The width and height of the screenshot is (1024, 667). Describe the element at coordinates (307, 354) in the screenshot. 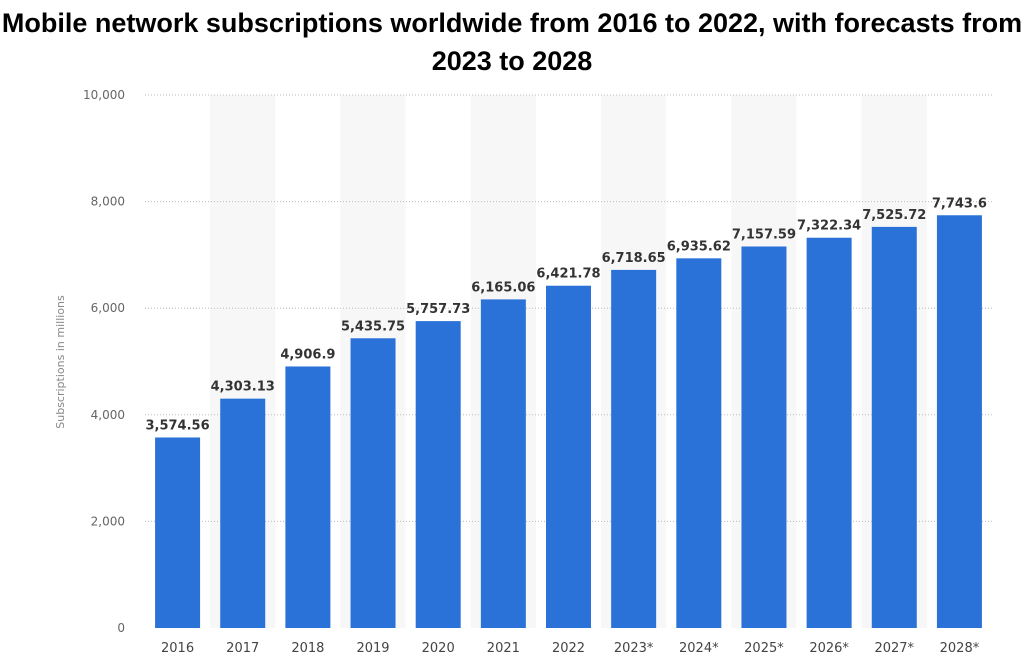

I see `data-label: 4,906.9` at that location.